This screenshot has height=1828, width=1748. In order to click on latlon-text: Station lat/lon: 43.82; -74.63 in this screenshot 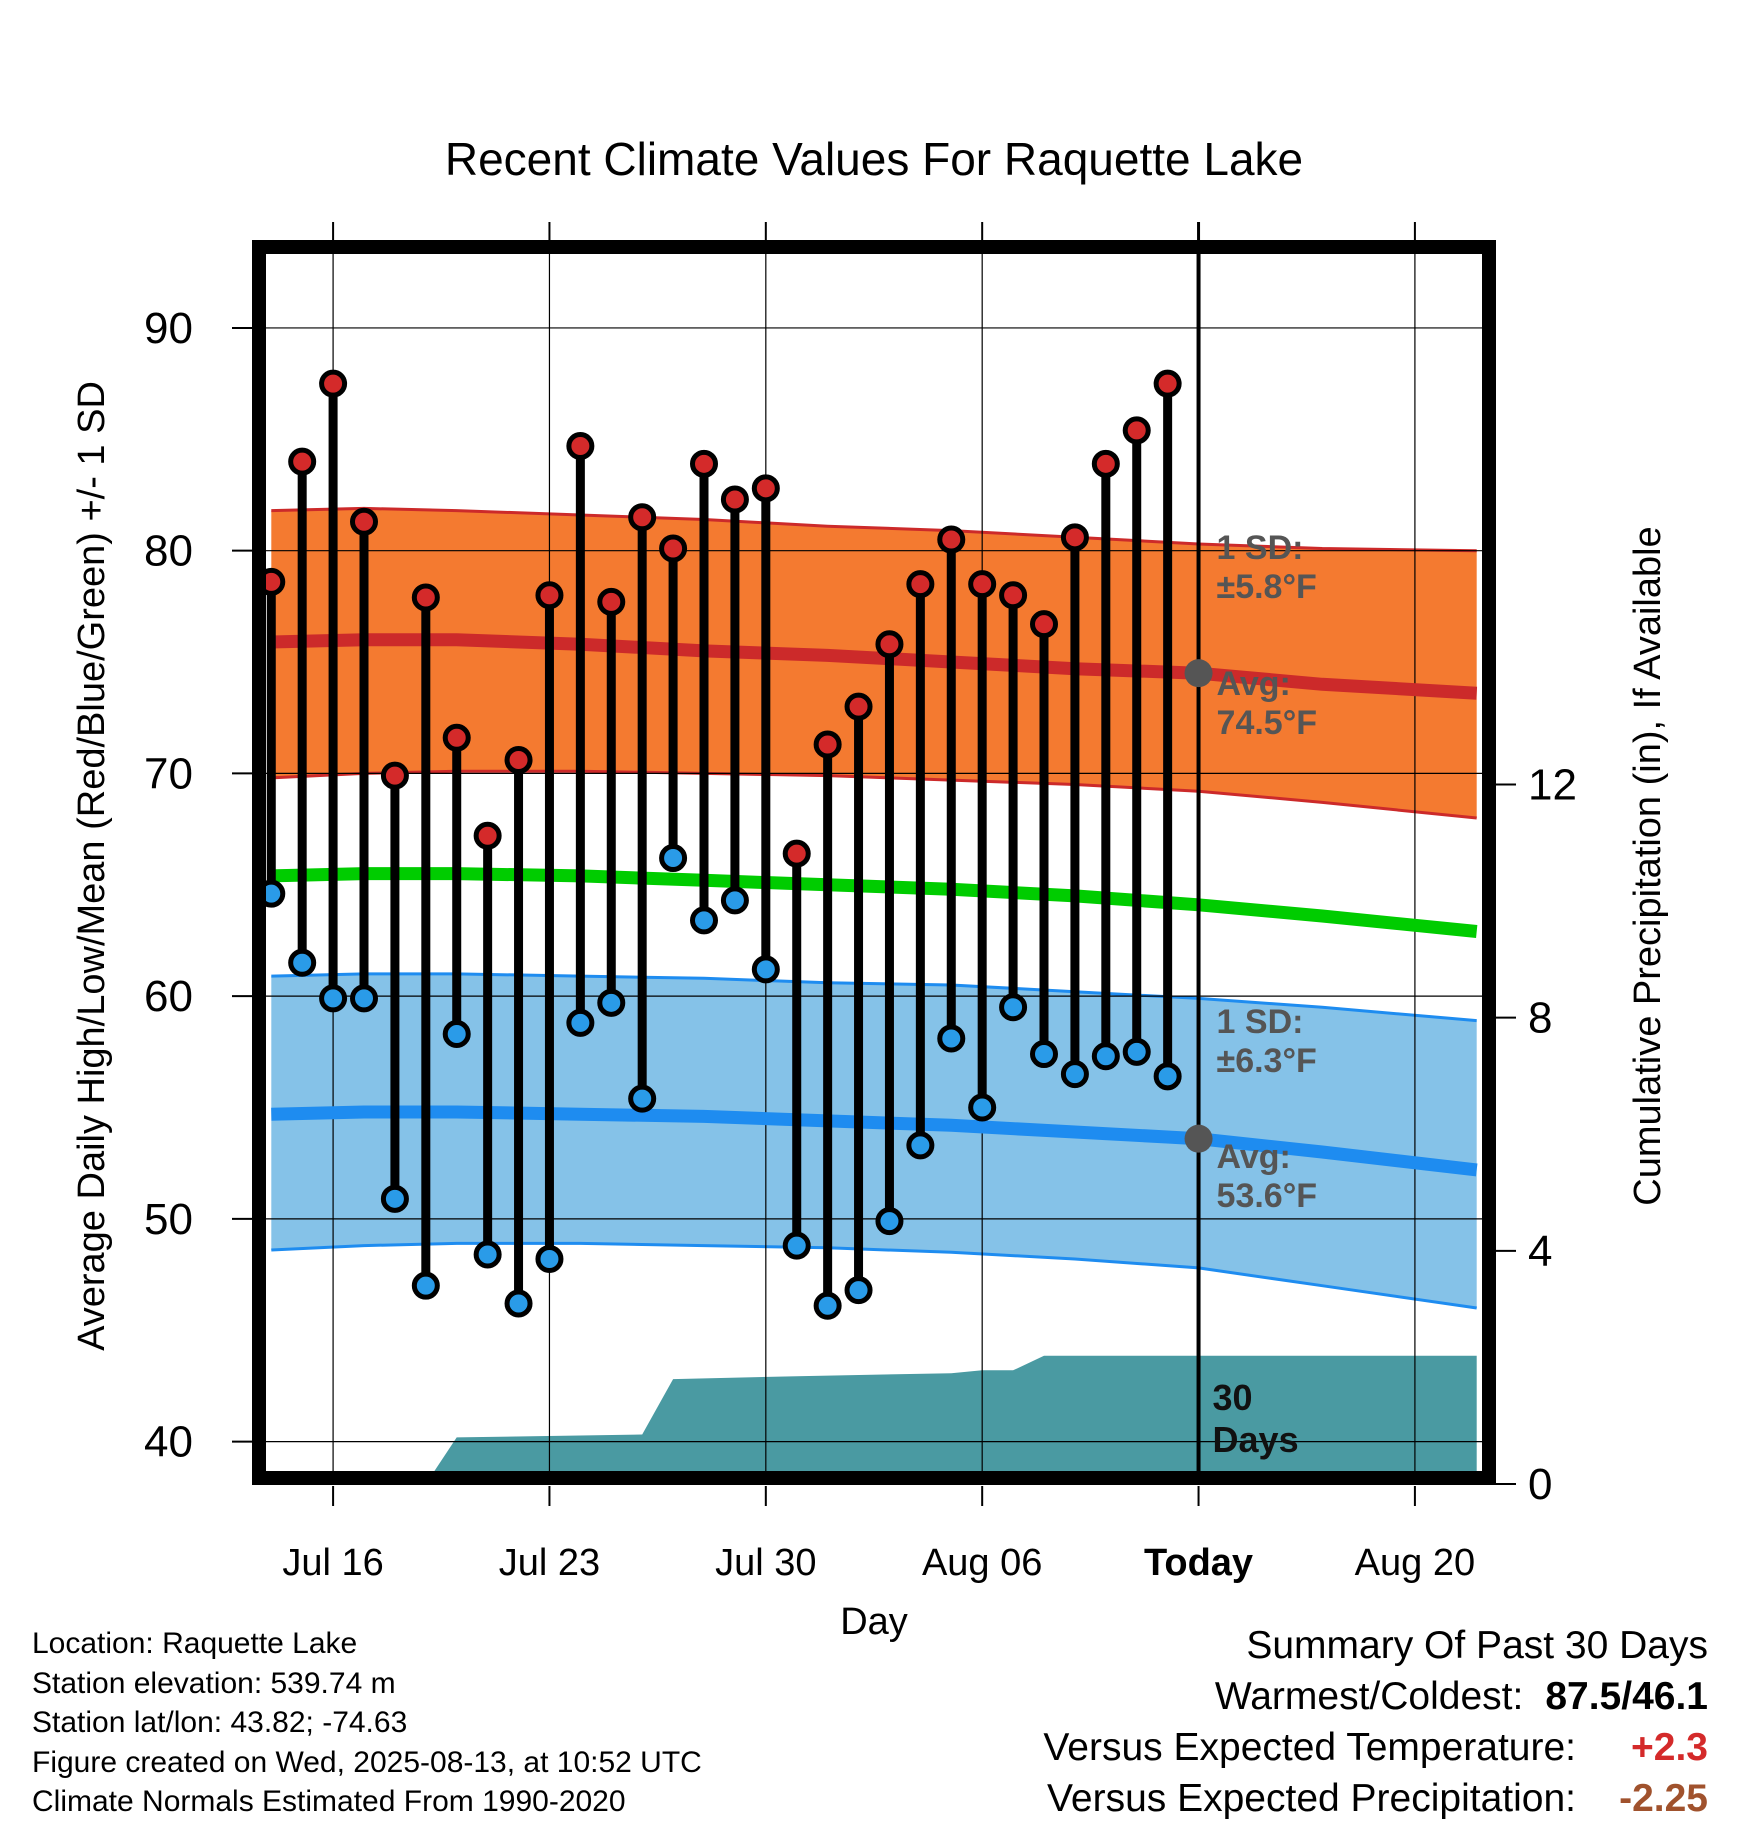, I will do `click(220, 1722)`.